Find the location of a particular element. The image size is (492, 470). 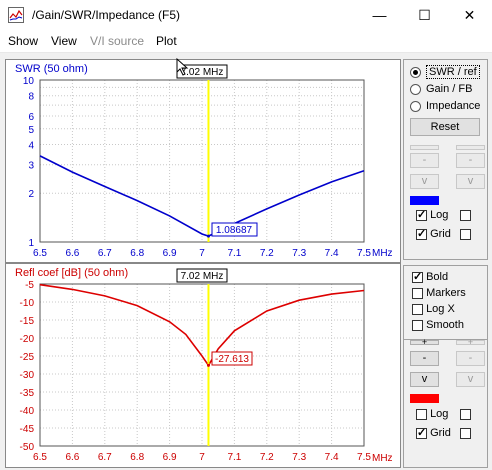

menu-vi-source: V/I source is located at coordinates (117, 41).